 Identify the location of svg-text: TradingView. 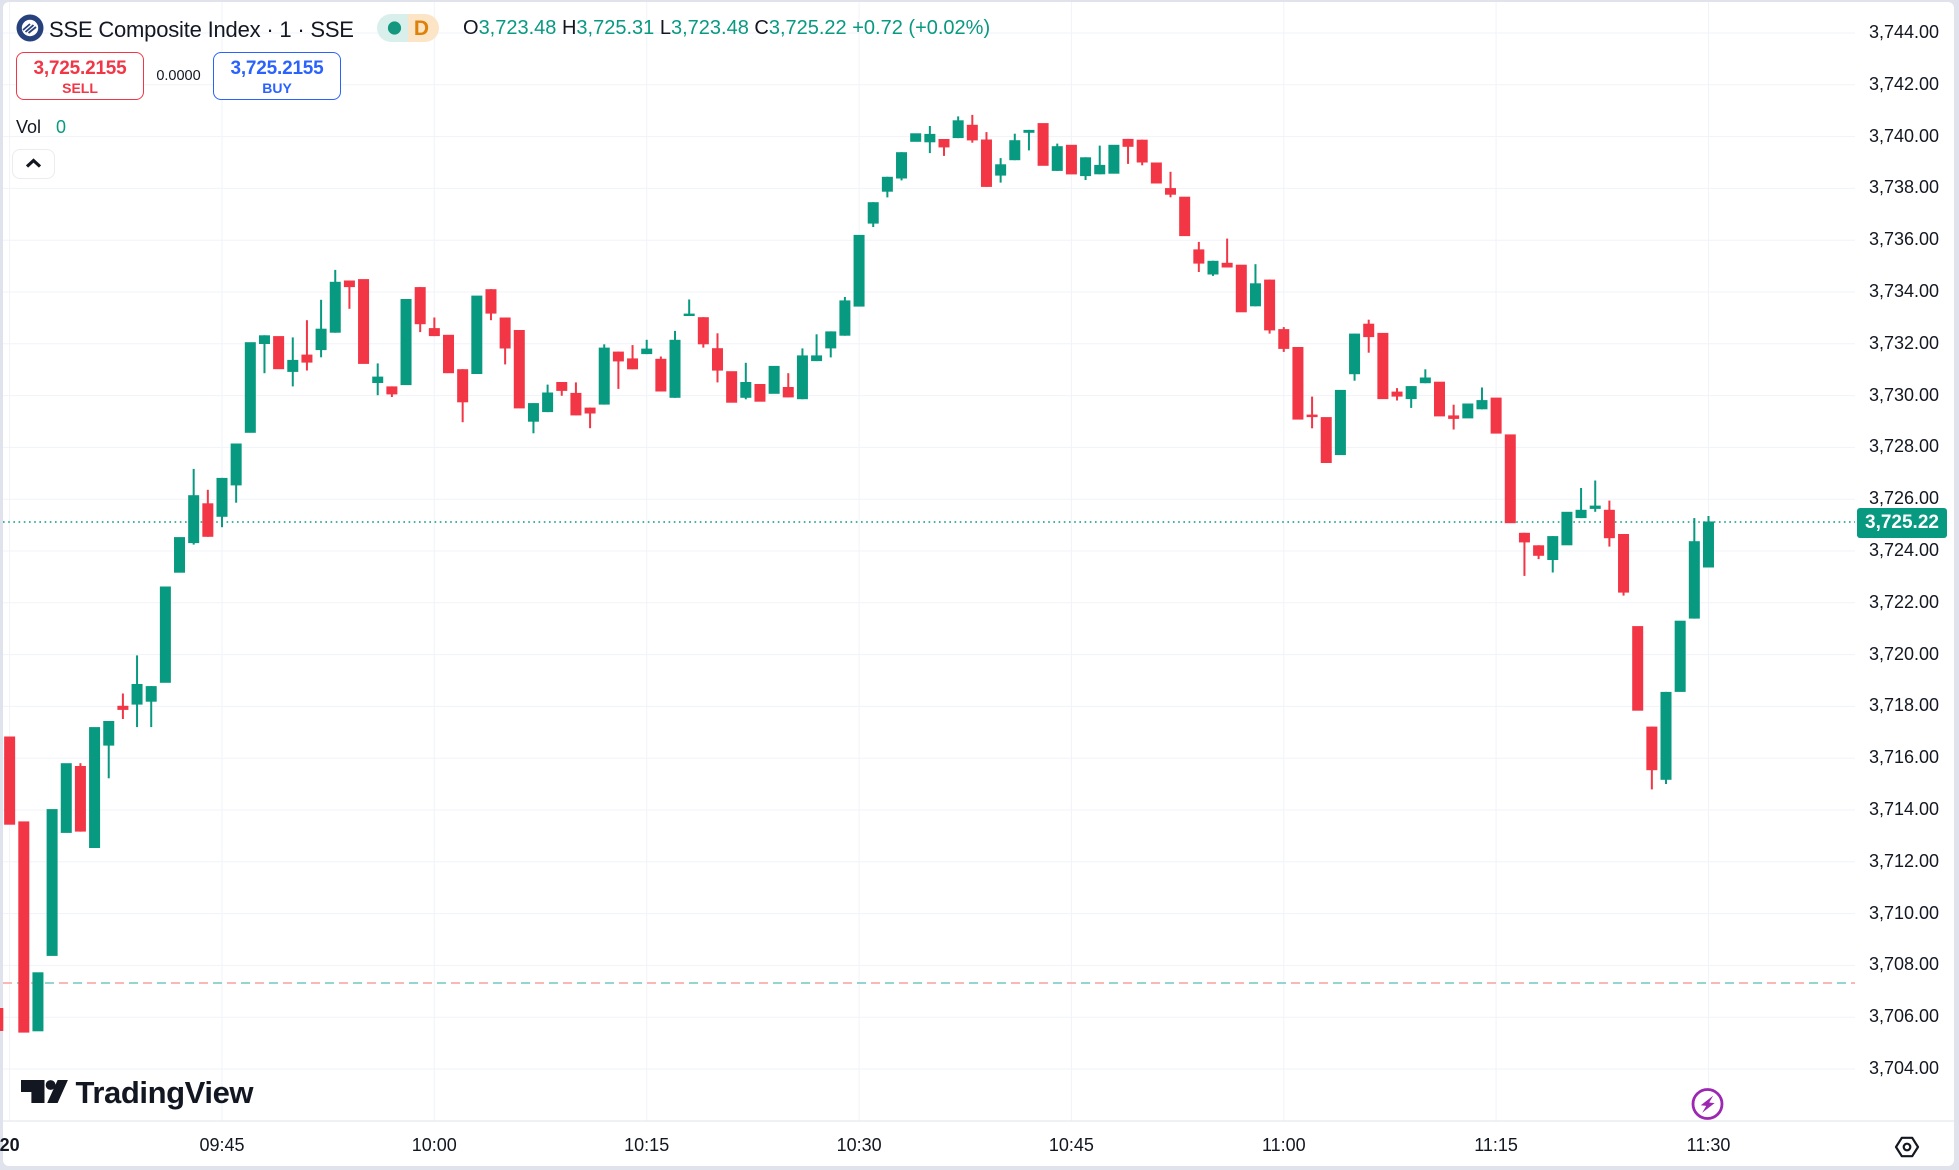
(165, 1093).